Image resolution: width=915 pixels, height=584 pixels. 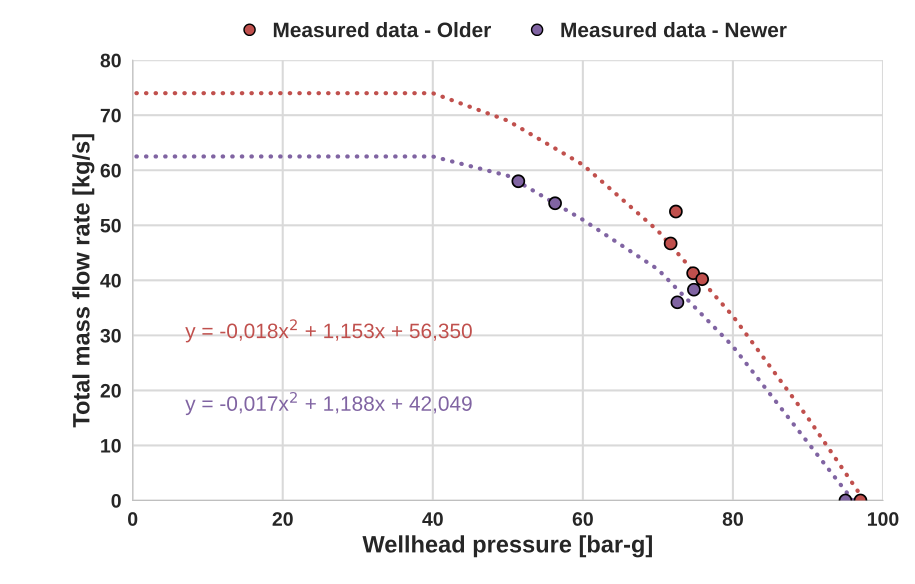 What do you see at coordinates (110, 391) in the screenshot?
I see `y-tick-label: 20` at bounding box center [110, 391].